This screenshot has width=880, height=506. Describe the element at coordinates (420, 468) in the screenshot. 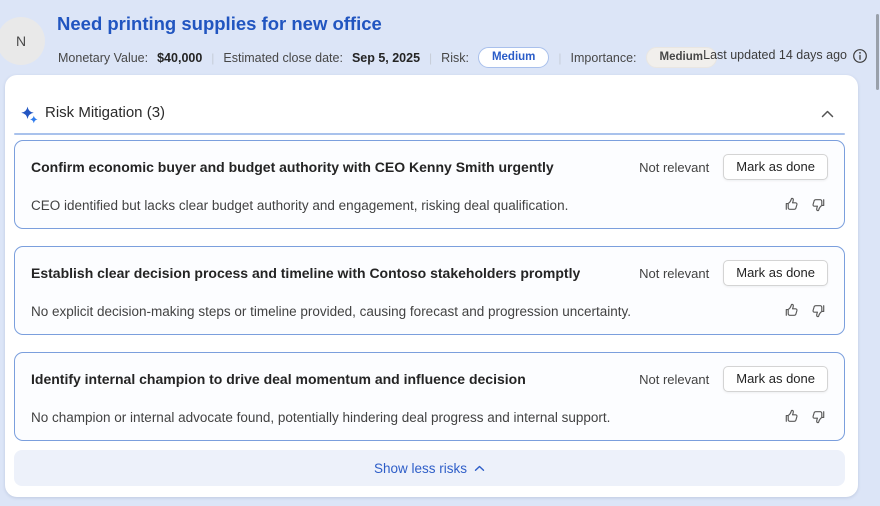

I see `show-less-risks-label: Show less risks` at that location.